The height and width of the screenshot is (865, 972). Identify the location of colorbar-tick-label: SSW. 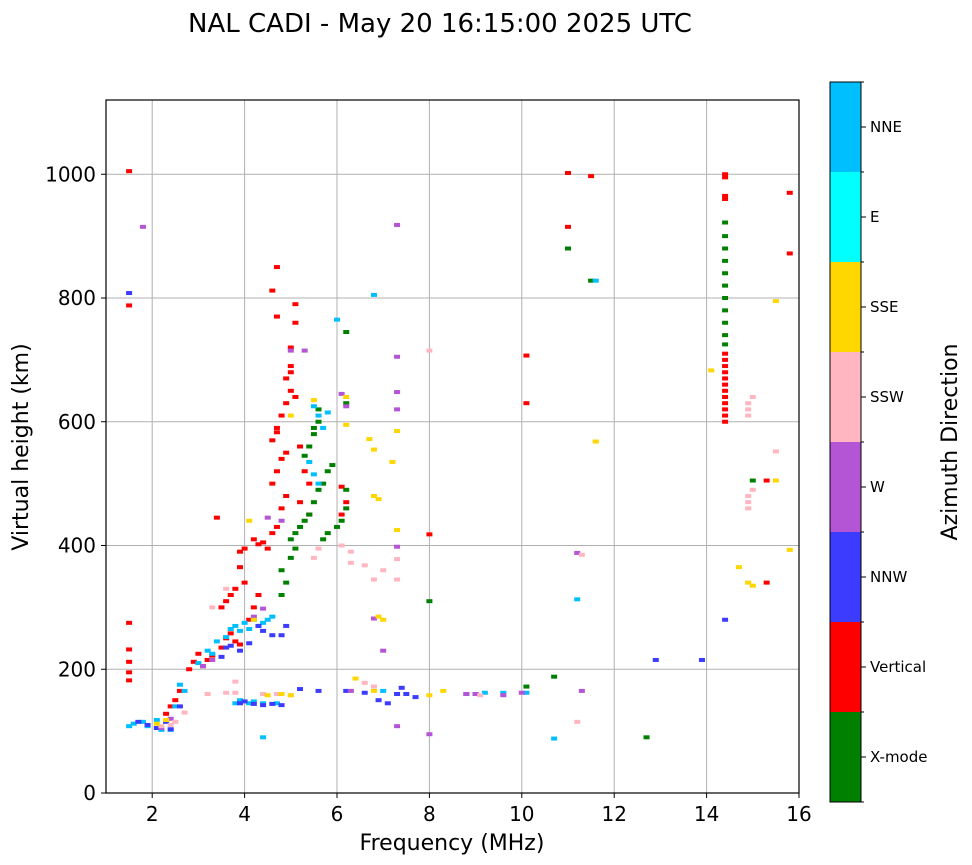
(887, 397).